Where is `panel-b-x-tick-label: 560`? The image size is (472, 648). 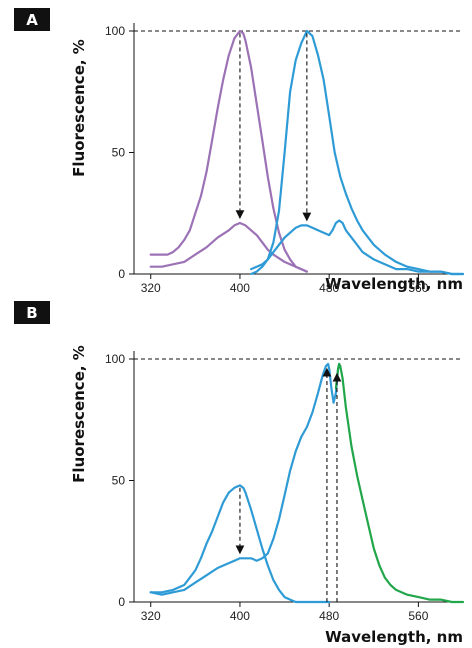 panel-b-x-tick-label: 560 is located at coordinates (418, 616).